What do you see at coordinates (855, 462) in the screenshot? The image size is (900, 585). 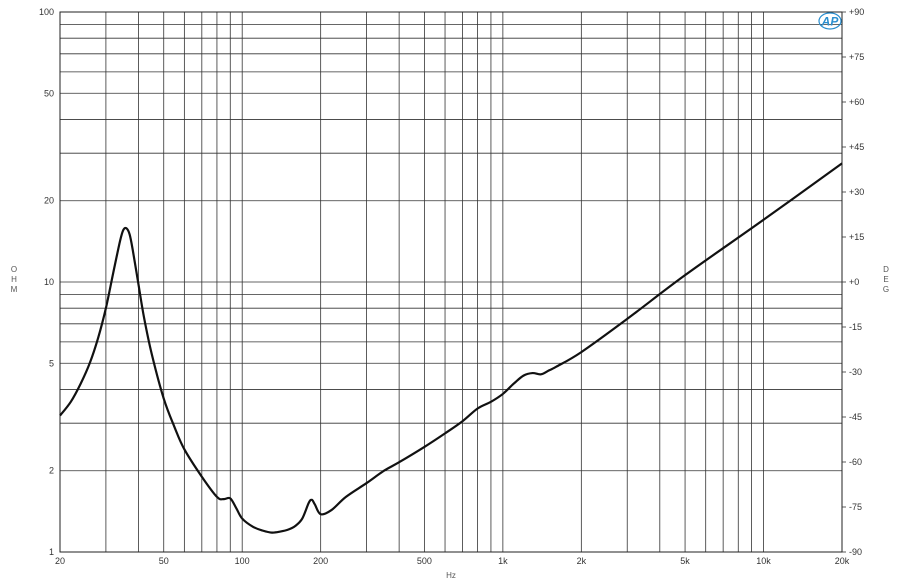 I see `y2-tick-label: -60` at bounding box center [855, 462].